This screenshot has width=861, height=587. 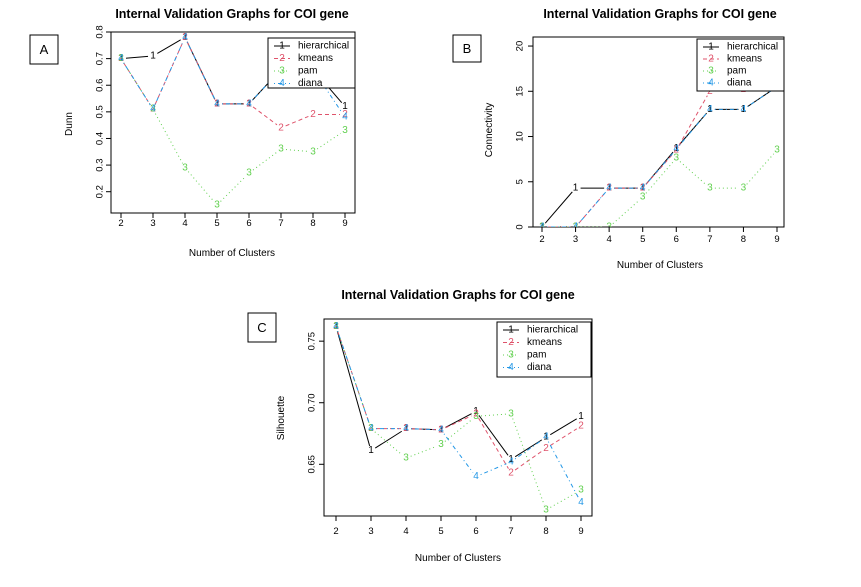 What do you see at coordinates (532, 342) in the screenshot?
I see `legend-item-kmeans: 2 kmeans` at bounding box center [532, 342].